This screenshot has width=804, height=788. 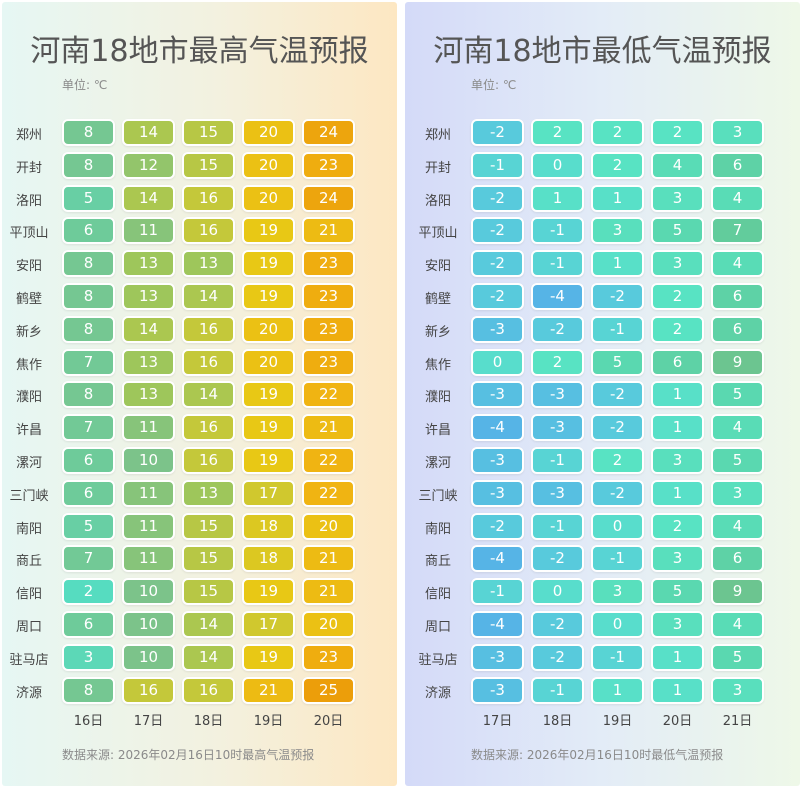 I want to click on temp-cell: 10, so click(x=148, y=624).